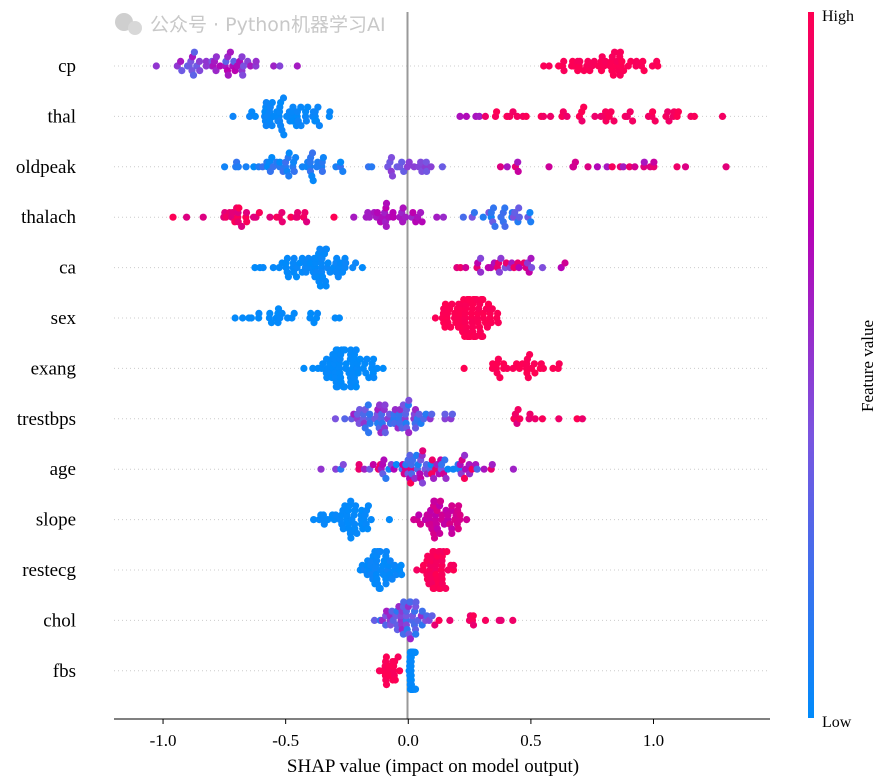 This screenshot has height=780, width=880. I want to click on x-tick-label: 0.0, so click(408, 740).